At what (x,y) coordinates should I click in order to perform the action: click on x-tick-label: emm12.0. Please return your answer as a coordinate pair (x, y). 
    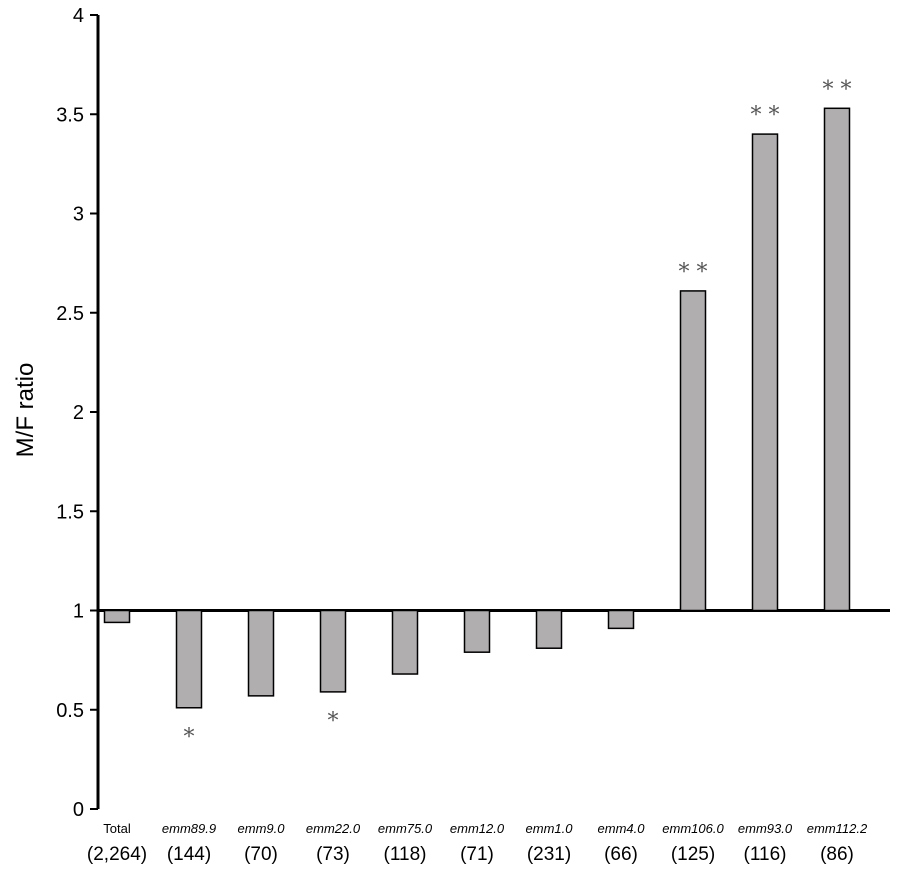
    Looking at the image, I should click on (477, 828).